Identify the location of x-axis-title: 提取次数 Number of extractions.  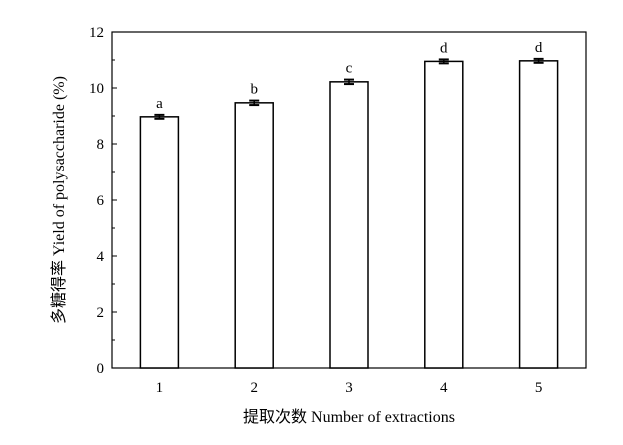
(349, 417).